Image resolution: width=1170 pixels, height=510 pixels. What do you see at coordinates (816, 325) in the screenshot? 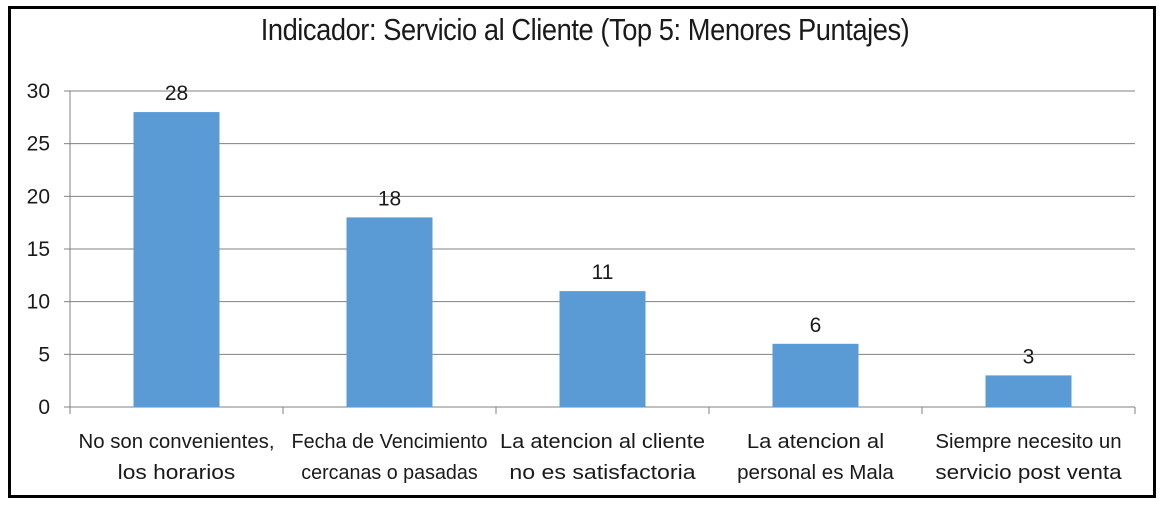
I see `data-label: 6` at bounding box center [816, 325].